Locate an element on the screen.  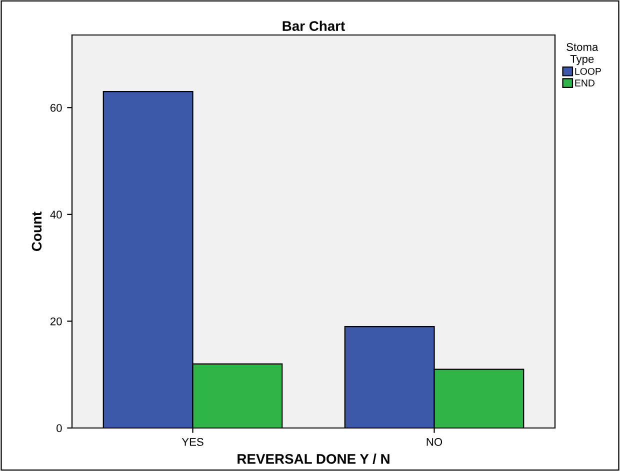
x-tick-label: YES is located at coordinates (193, 442).